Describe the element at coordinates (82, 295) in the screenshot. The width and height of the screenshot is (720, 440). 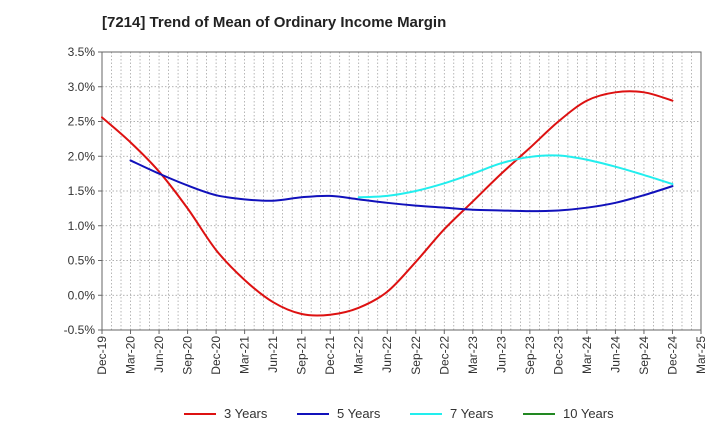
I see `y-tick-label: 0.0%` at that location.